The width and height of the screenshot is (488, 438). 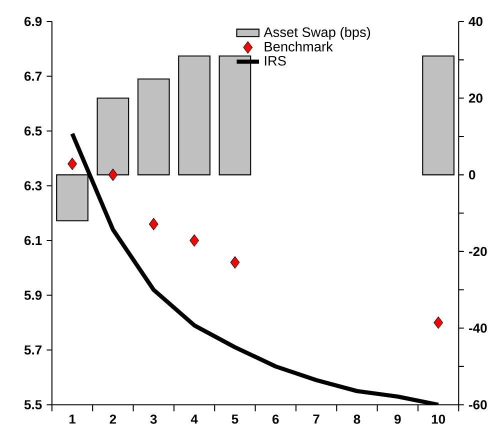 What do you see at coordinates (235, 419) in the screenshot?
I see `x-tick-label: 5` at bounding box center [235, 419].